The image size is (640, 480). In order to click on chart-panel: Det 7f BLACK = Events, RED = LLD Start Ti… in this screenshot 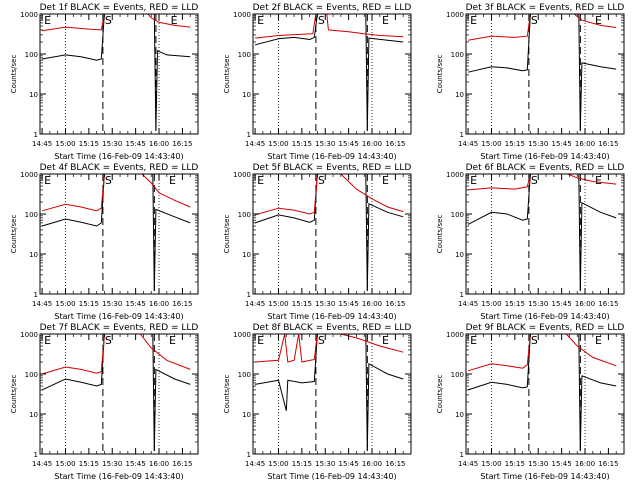, I will do `click(104, 401)`.